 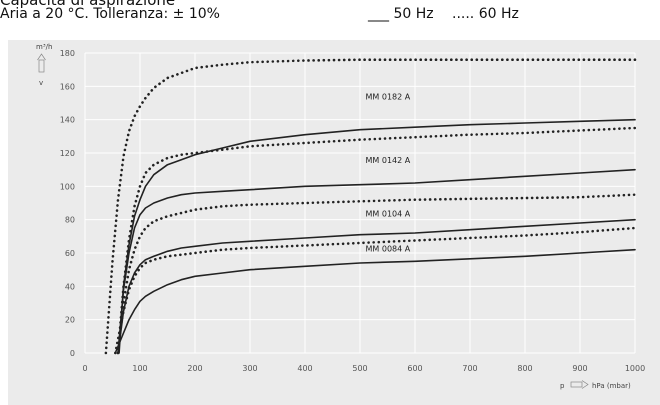 What do you see at coordinates (611, 386) in the screenshot?
I see `x-axis-unit: hPa (mbar)` at bounding box center [611, 386].